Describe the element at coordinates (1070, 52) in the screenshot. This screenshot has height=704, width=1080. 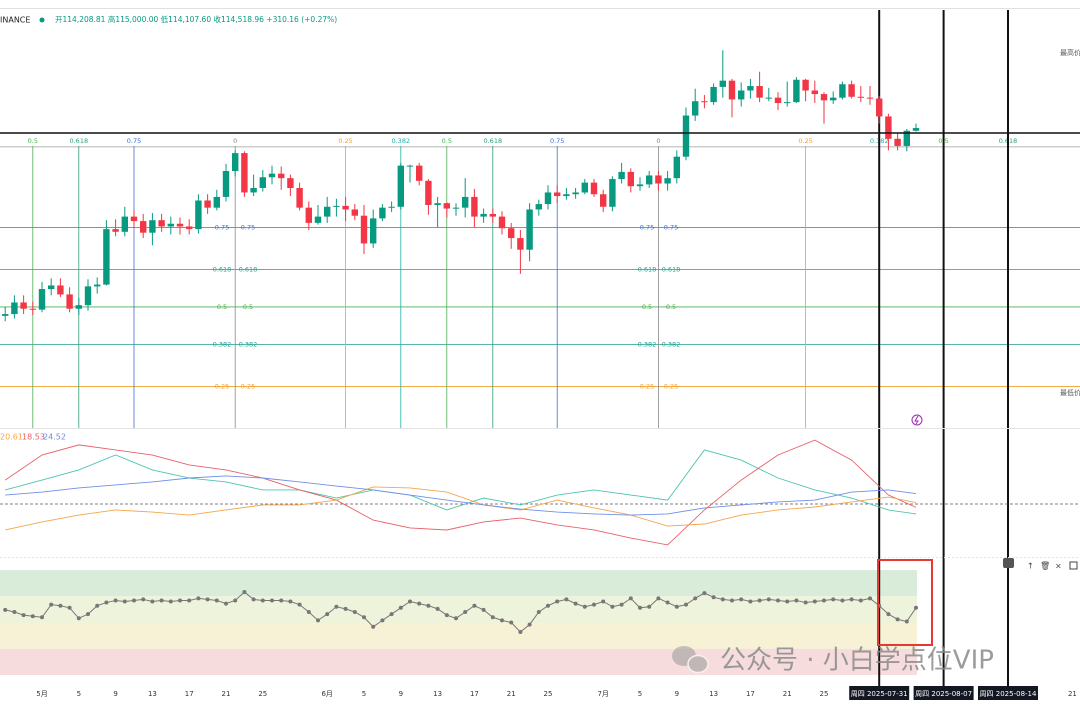
I see `high-price-label: 最高价` at that location.